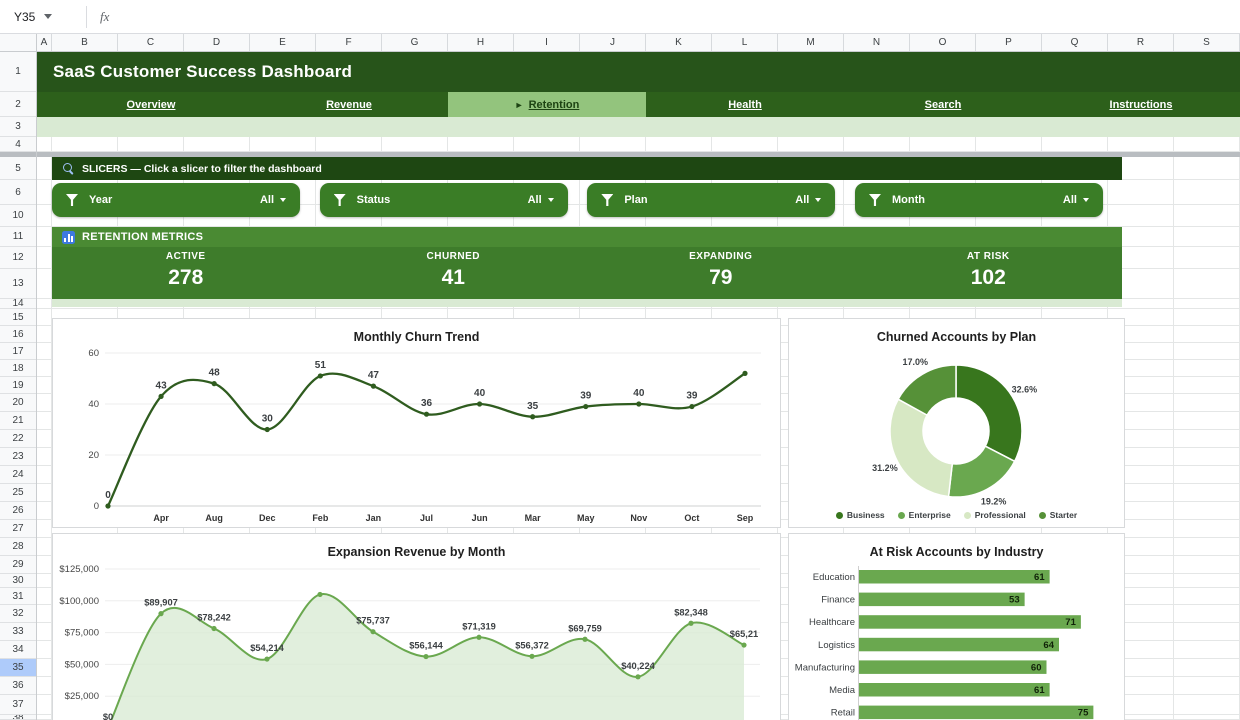  What do you see at coordinates (711, 200) in the screenshot?
I see `slicer-plan: Plan All` at bounding box center [711, 200].